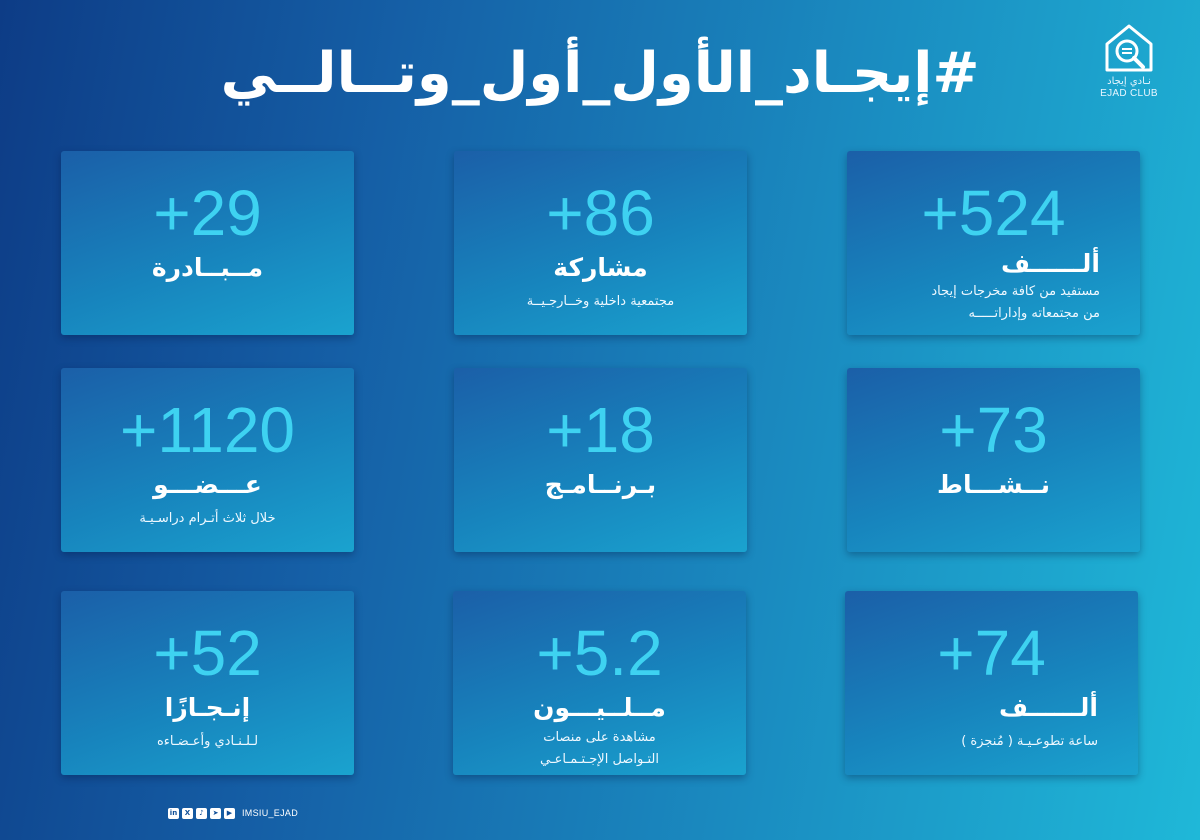  Describe the element at coordinates (1129, 48) in the screenshot. I see `search-house-icon` at that location.